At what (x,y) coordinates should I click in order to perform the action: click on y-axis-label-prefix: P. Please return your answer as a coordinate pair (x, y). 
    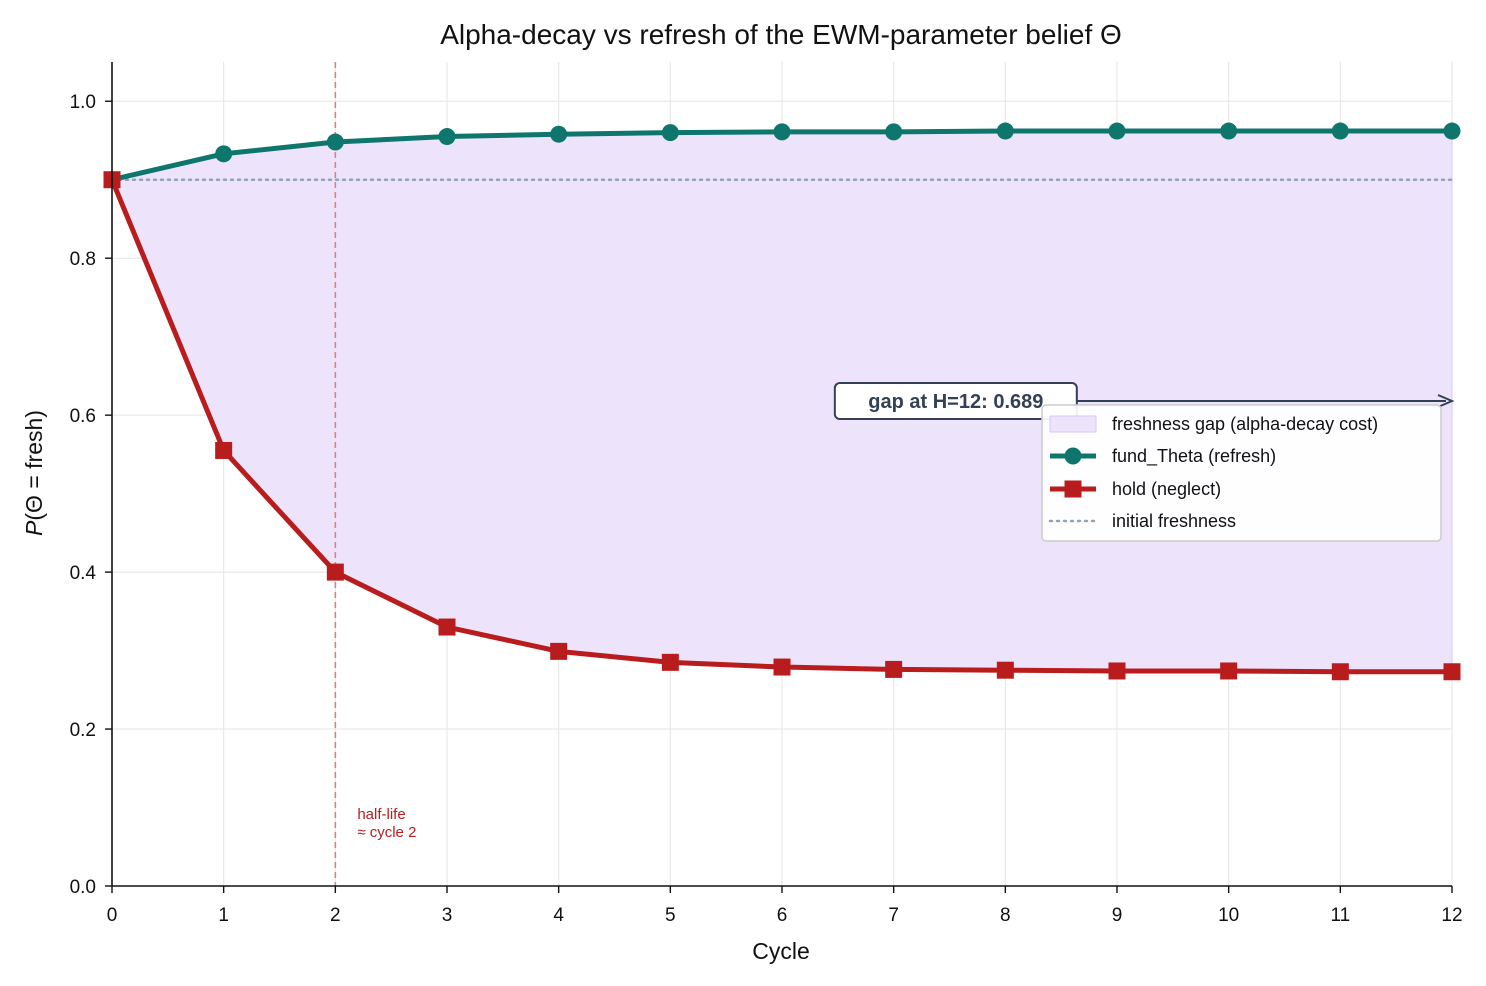
    Looking at the image, I should click on (34, 528).